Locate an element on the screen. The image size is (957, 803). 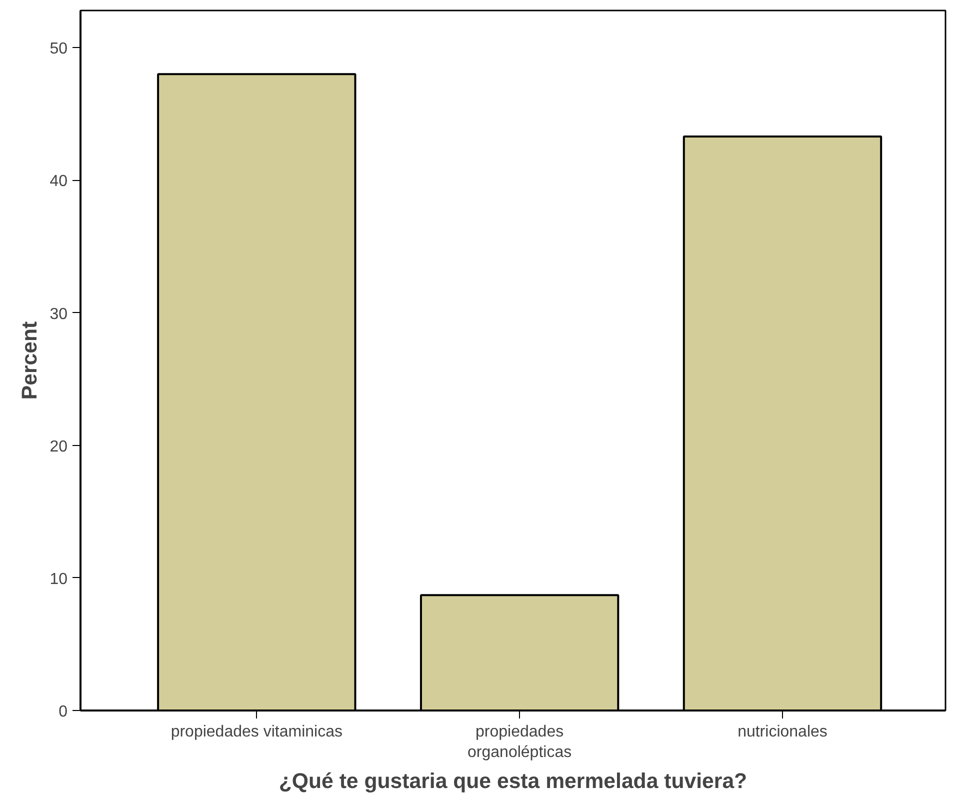
y-tick-label: 50 is located at coordinates (59, 49).